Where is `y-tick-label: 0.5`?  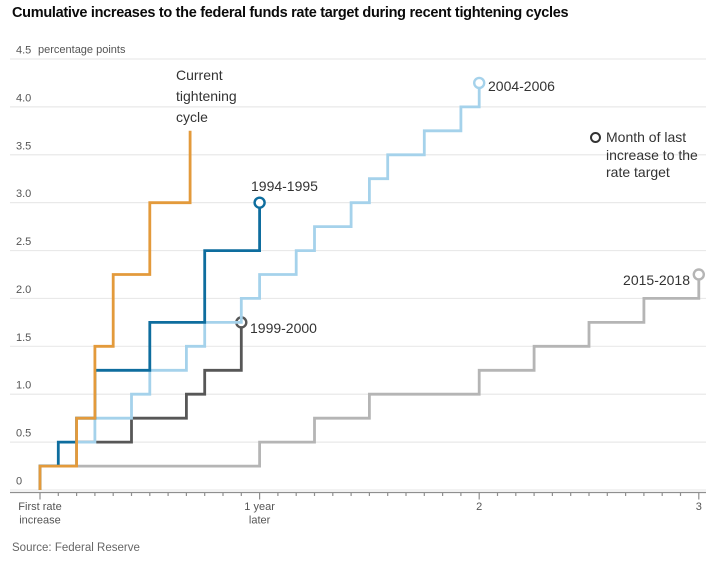
y-tick-label: 0.5 is located at coordinates (23, 434).